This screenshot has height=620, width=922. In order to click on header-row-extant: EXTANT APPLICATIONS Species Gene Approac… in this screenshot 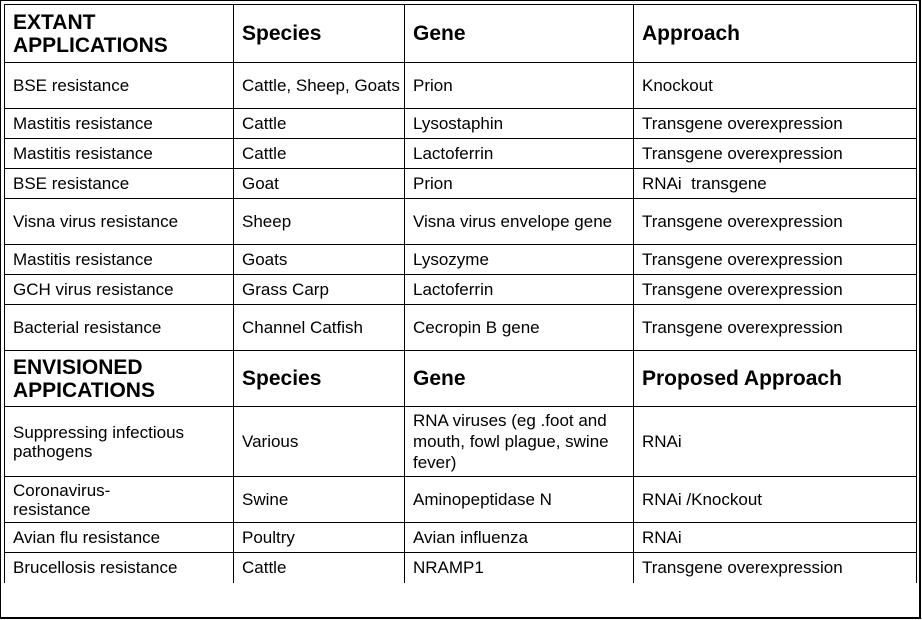, I will do `click(460, 33)`.